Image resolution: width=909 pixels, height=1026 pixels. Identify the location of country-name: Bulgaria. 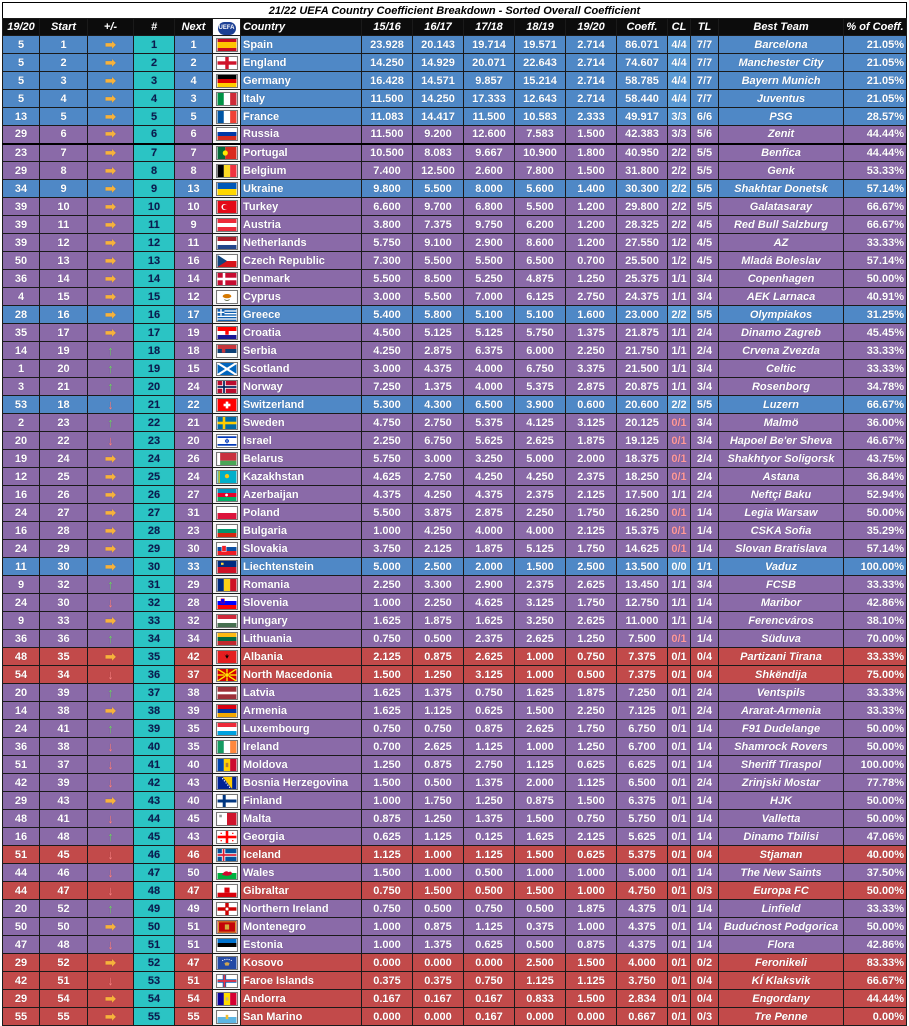
(301, 530).